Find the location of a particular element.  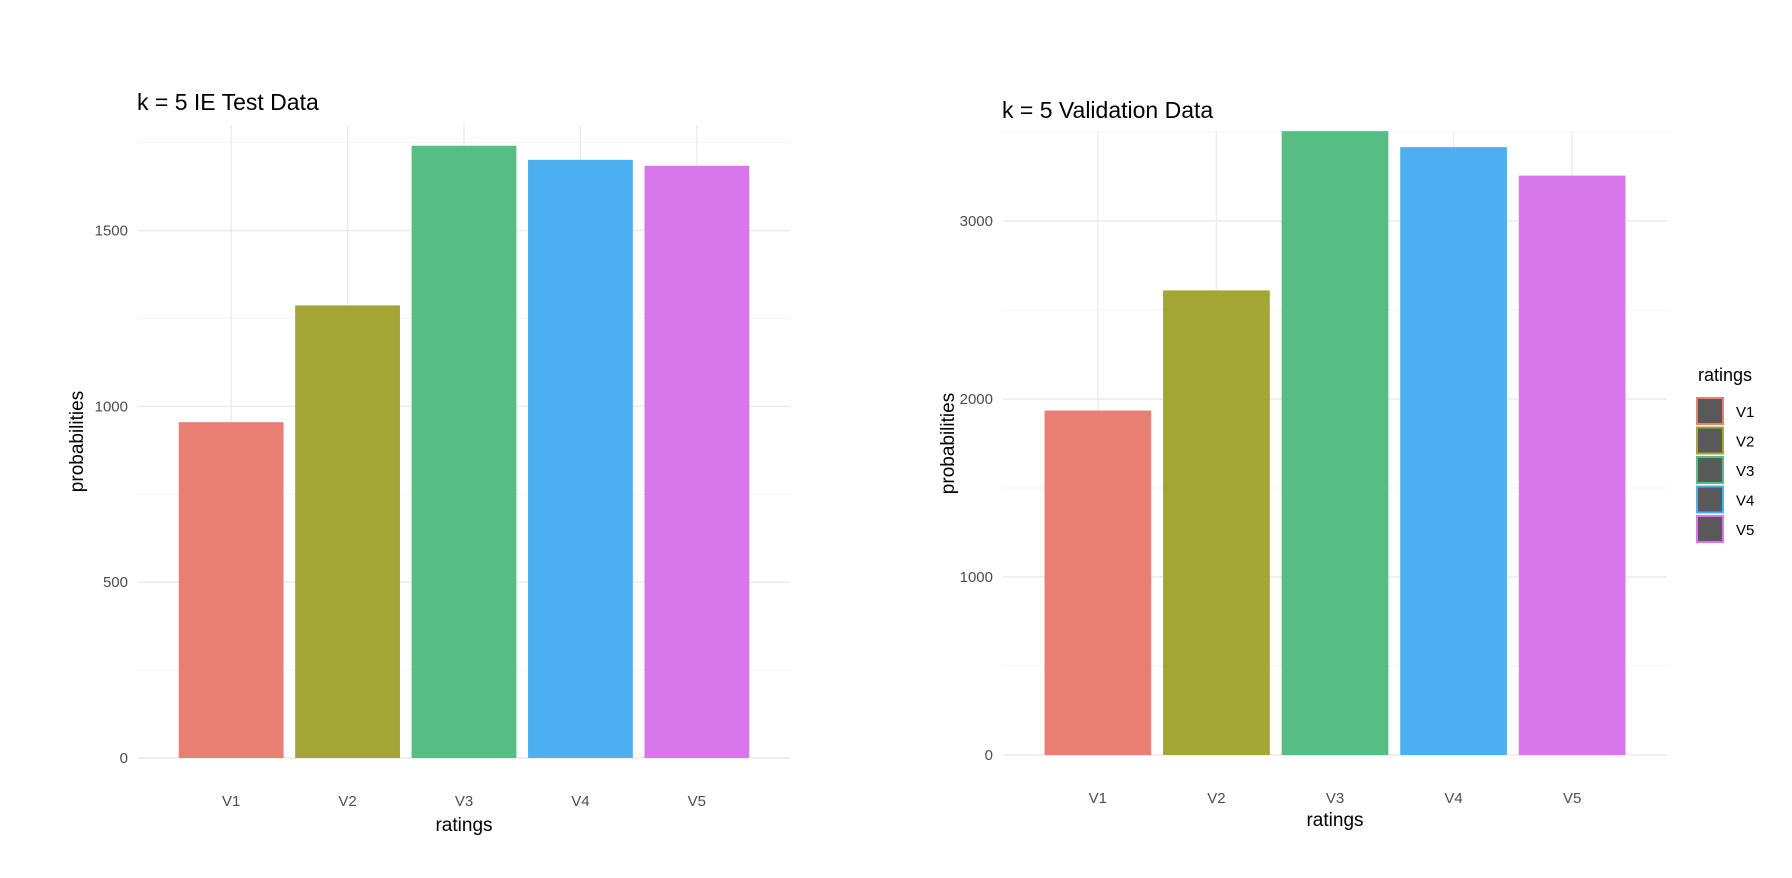

y-tick-label: 1500 is located at coordinates (111, 231).